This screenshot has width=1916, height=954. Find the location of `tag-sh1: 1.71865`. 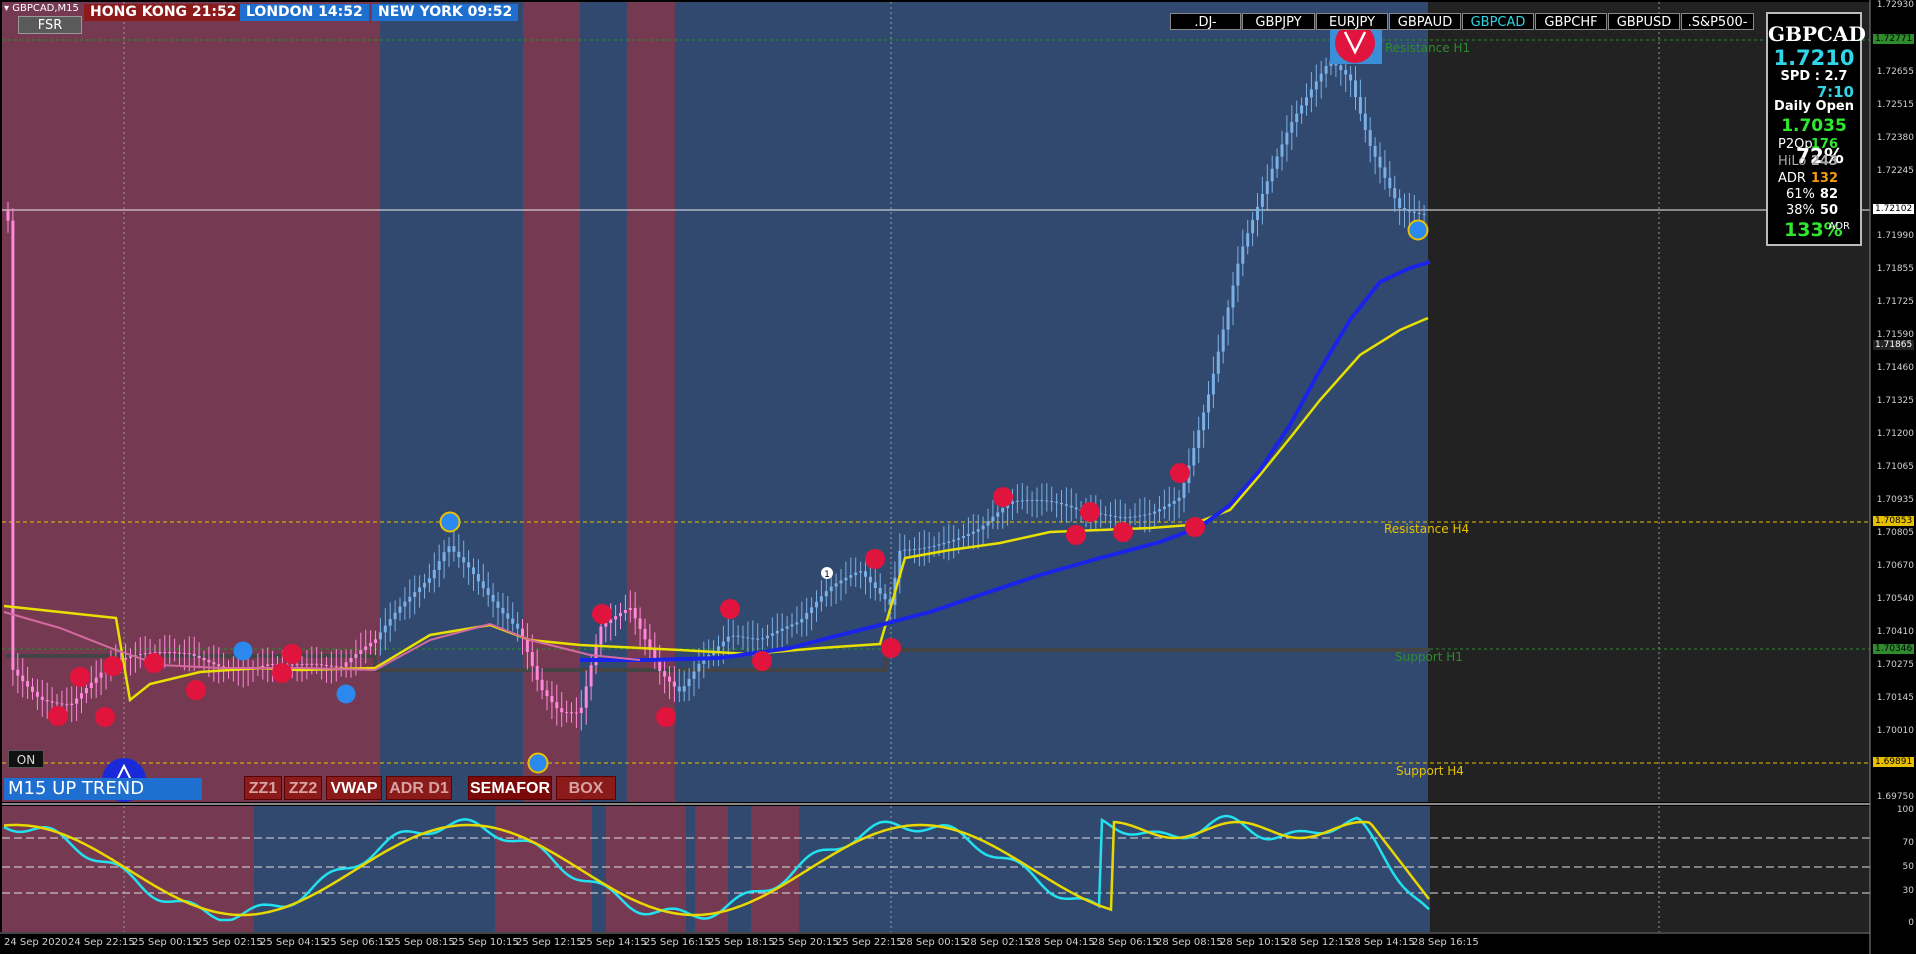

tag-sh1: 1.71865 is located at coordinates (1894, 345).